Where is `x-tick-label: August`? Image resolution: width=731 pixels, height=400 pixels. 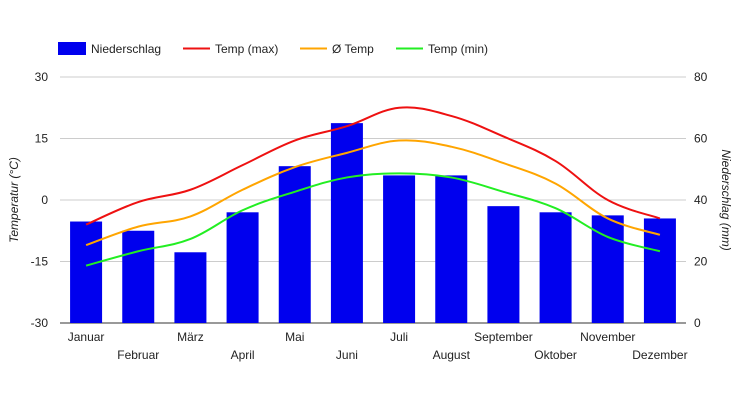 x-tick-label: August is located at coordinates (452, 355).